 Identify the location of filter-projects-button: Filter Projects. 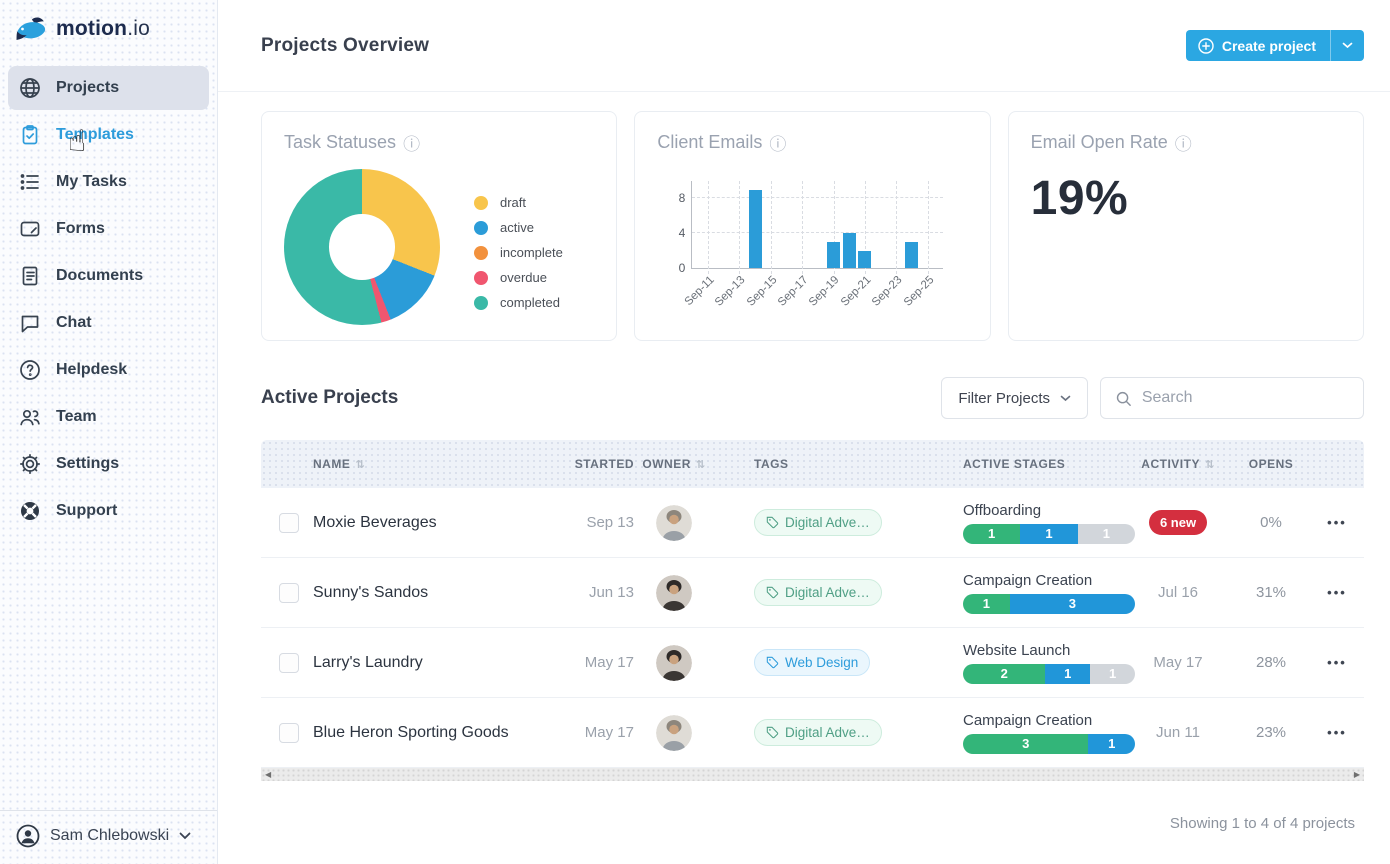
(1014, 398).